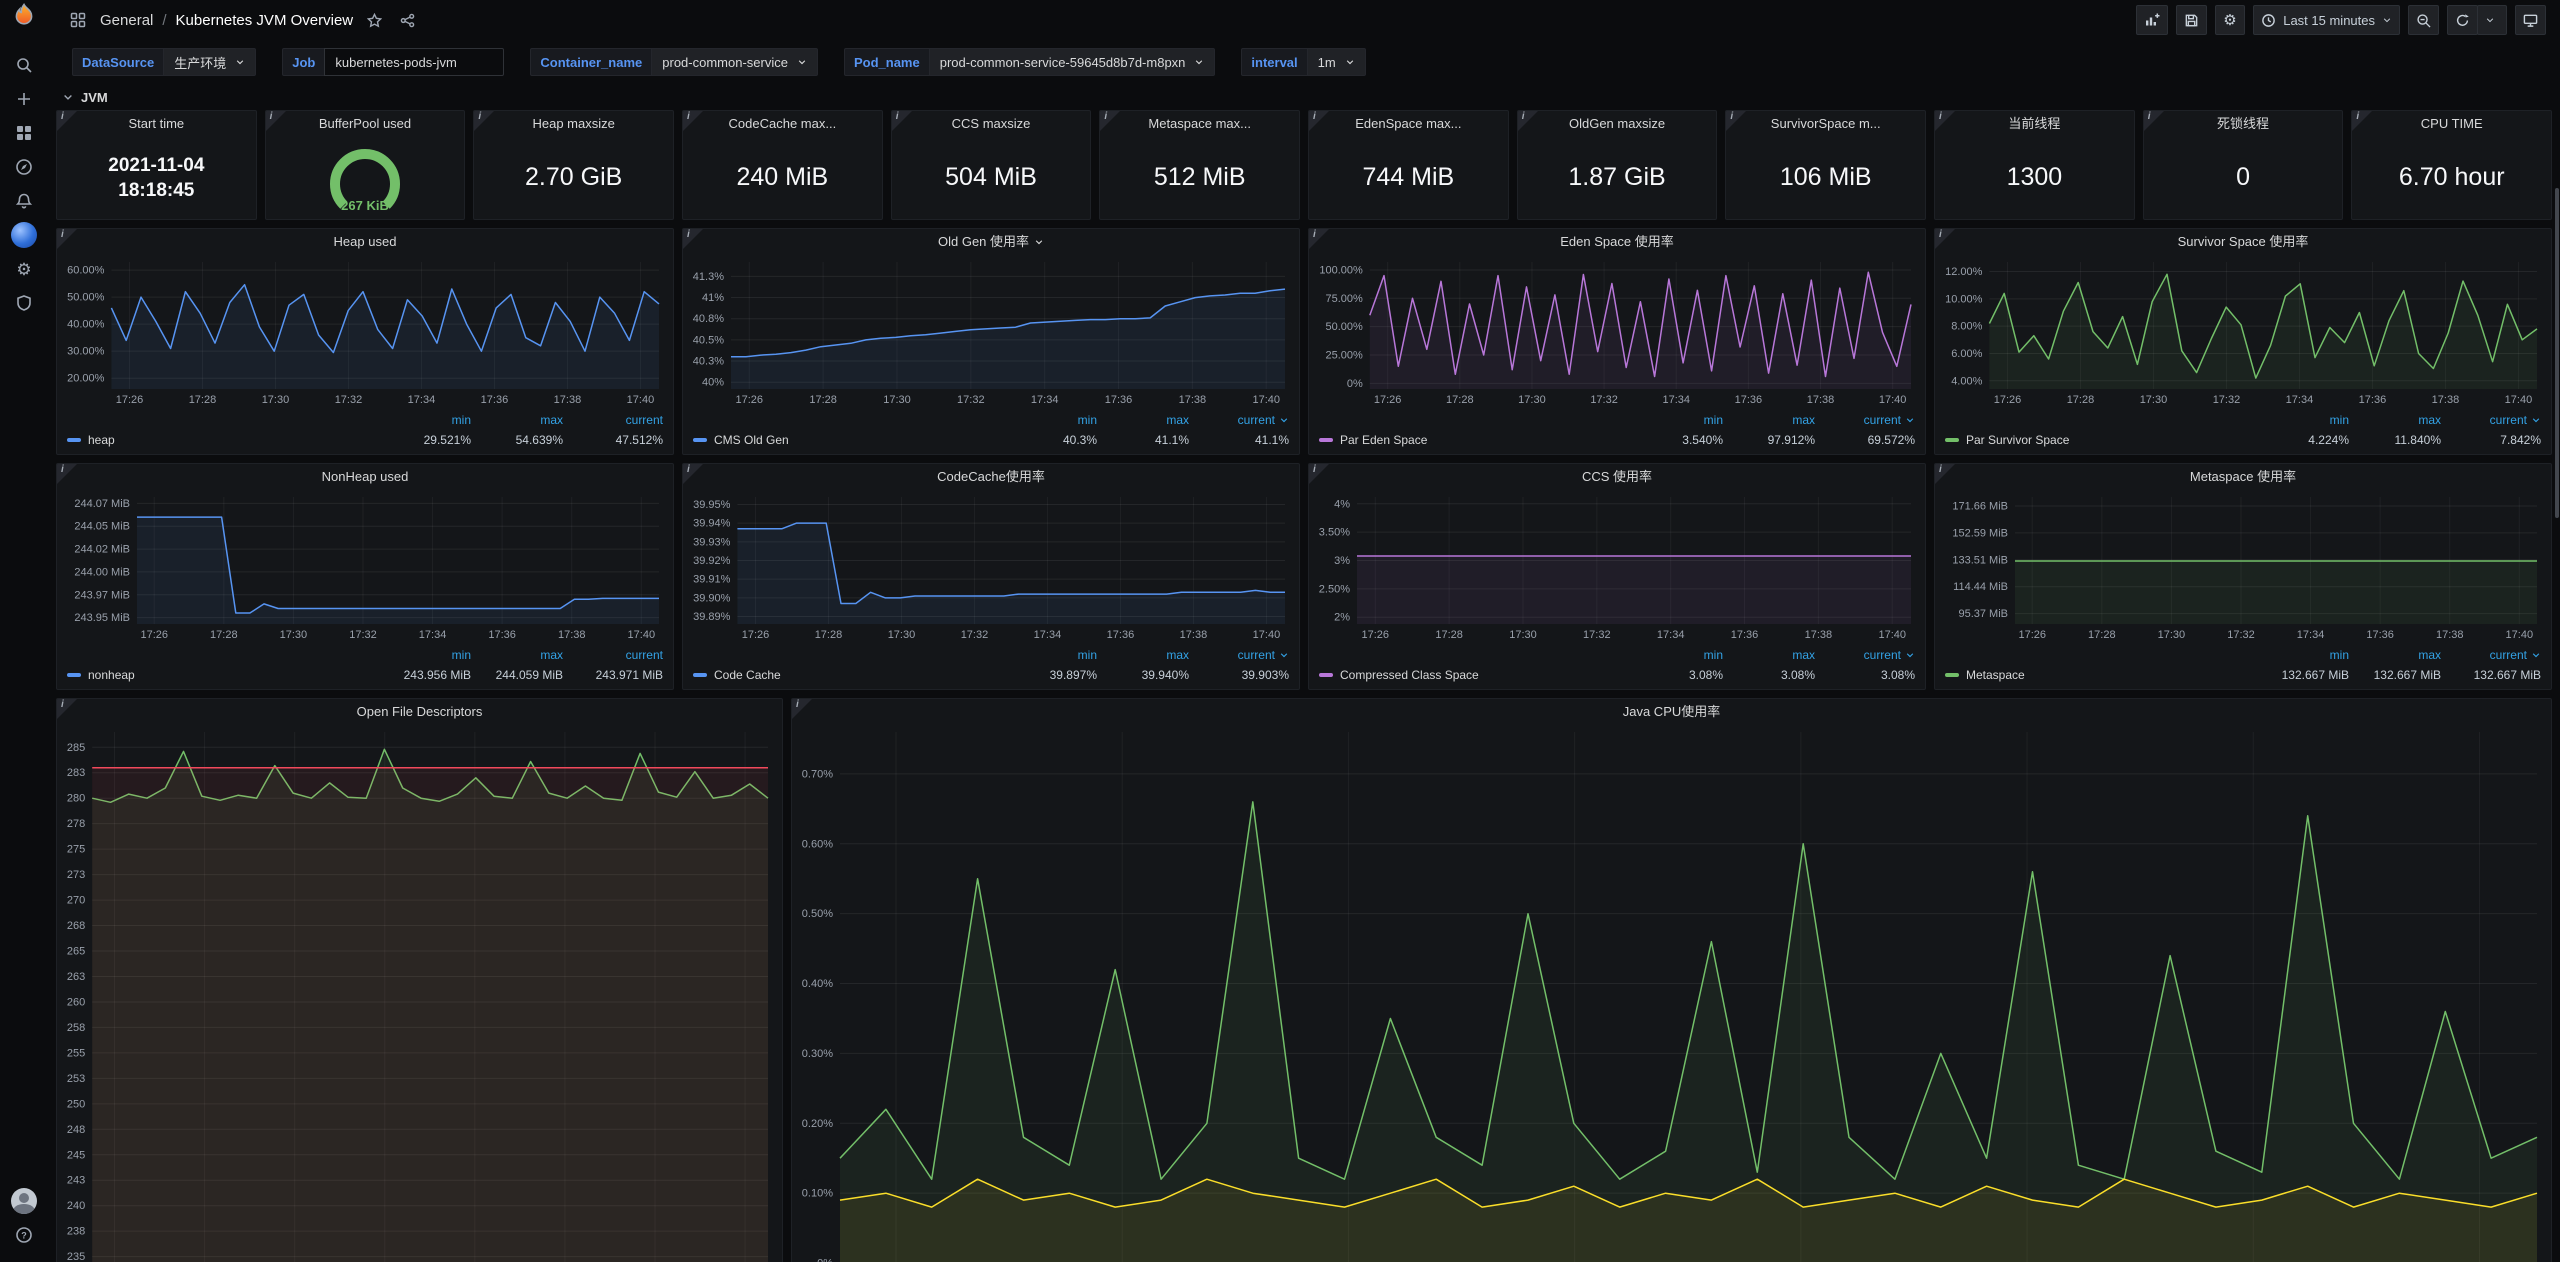  I want to click on variable-input: kubernetes-pods-jvm, so click(414, 62).